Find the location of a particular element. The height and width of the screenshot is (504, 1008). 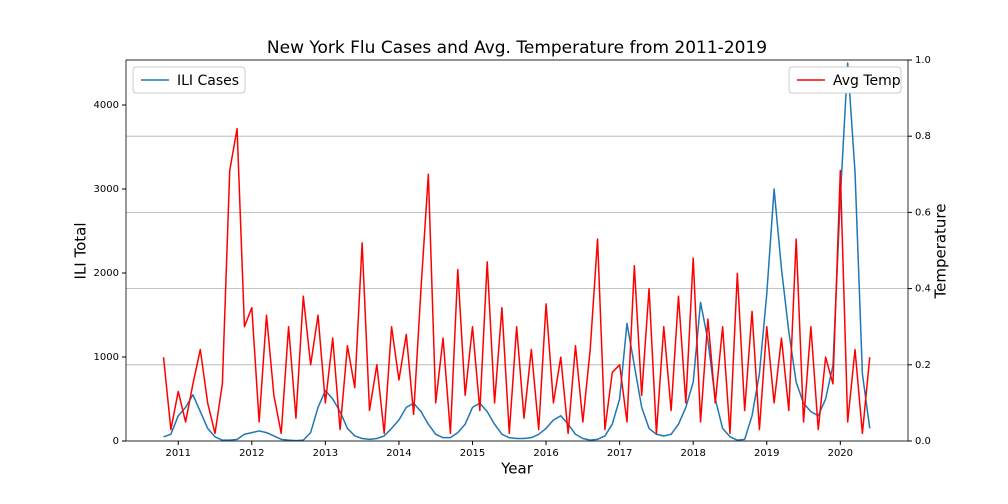

y-axis-label: ILI Total is located at coordinates (81, 250).